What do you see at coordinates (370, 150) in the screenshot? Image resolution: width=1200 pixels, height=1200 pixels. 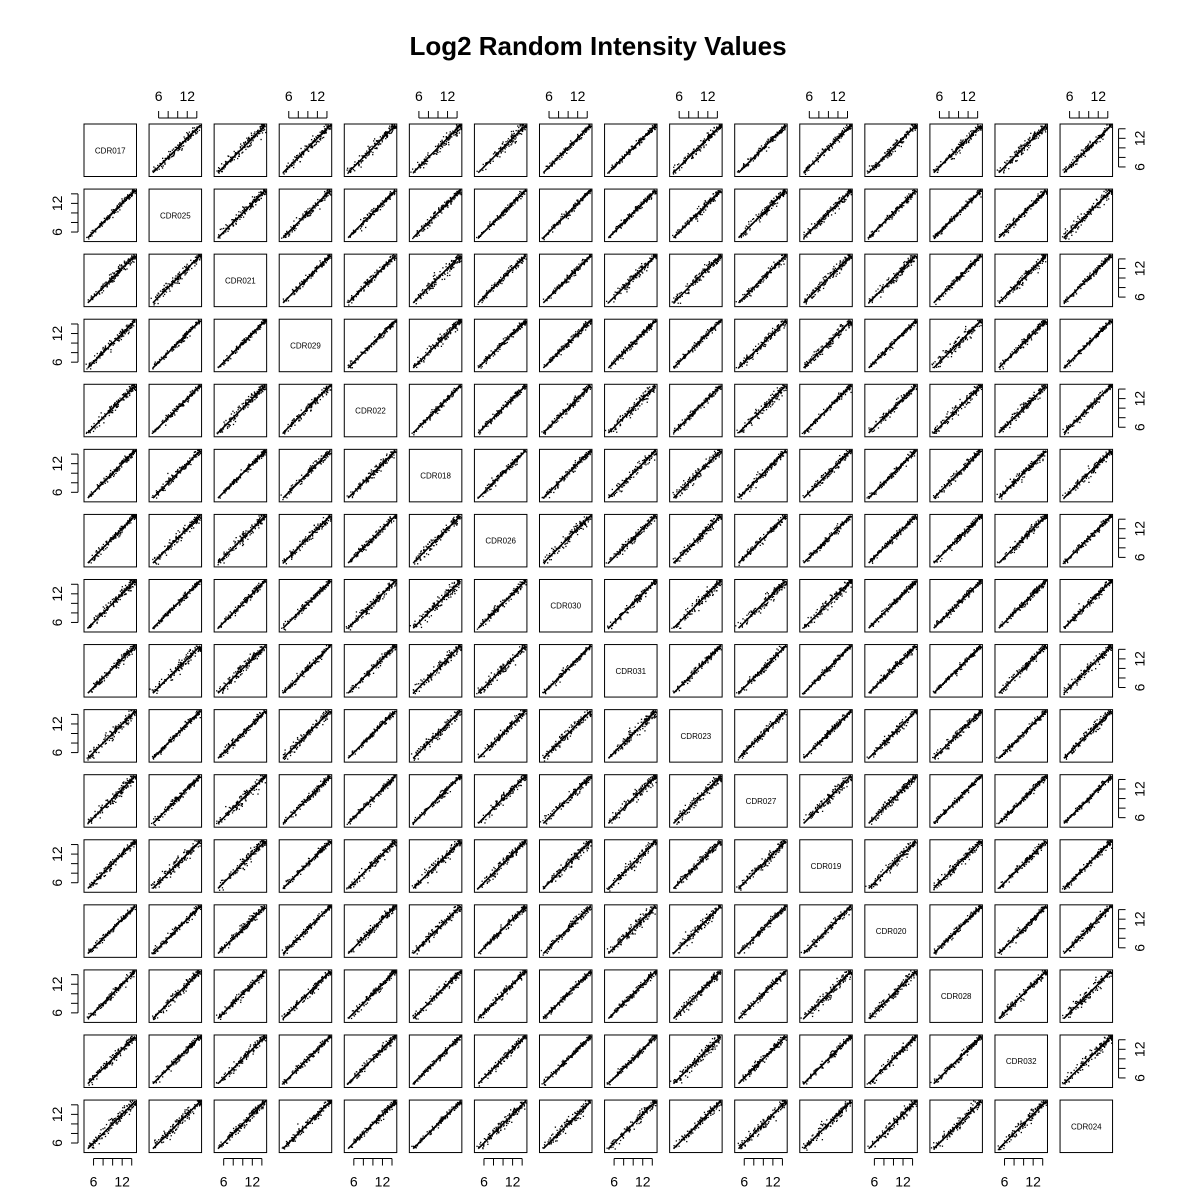 I see `panel-CDR017-CDR022` at bounding box center [370, 150].